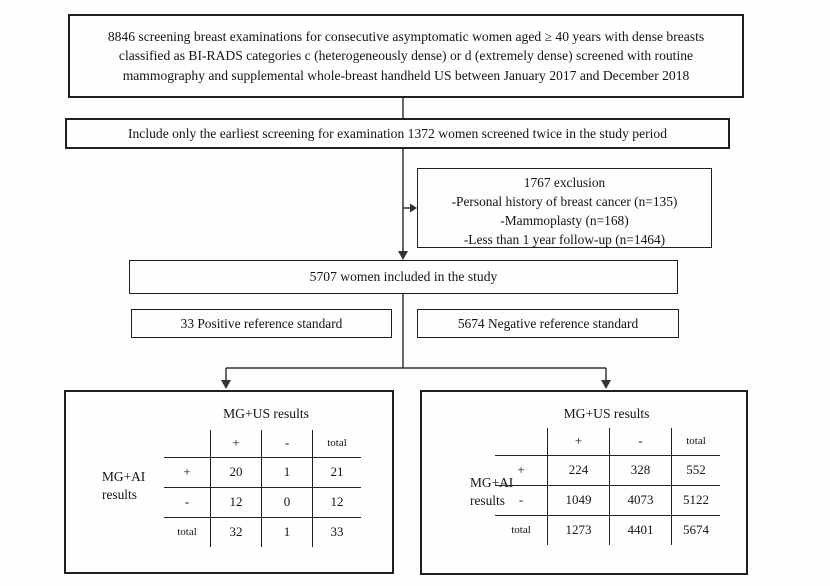 The image size is (830, 586). Describe the element at coordinates (606, 413) in the screenshot. I see `negative-table-title: MG+US results` at that location.